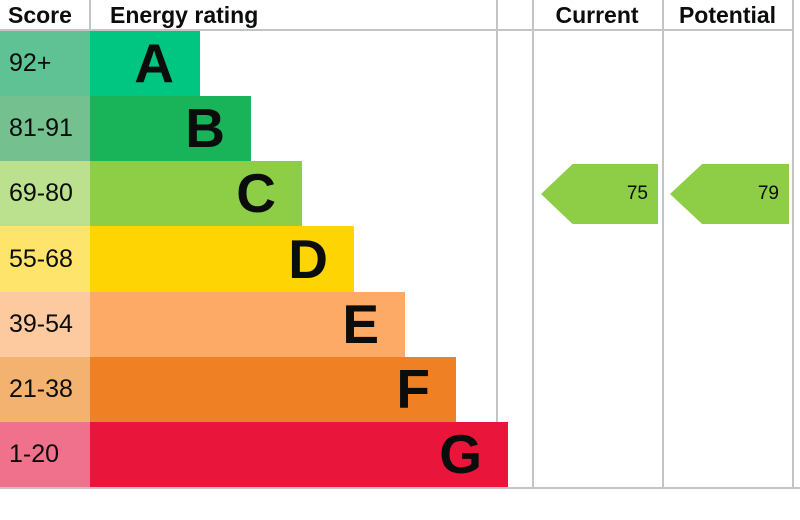 This screenshot has height=520, width=800. I want to click on score-range-cell-b: 81-91, so click(45, 128).